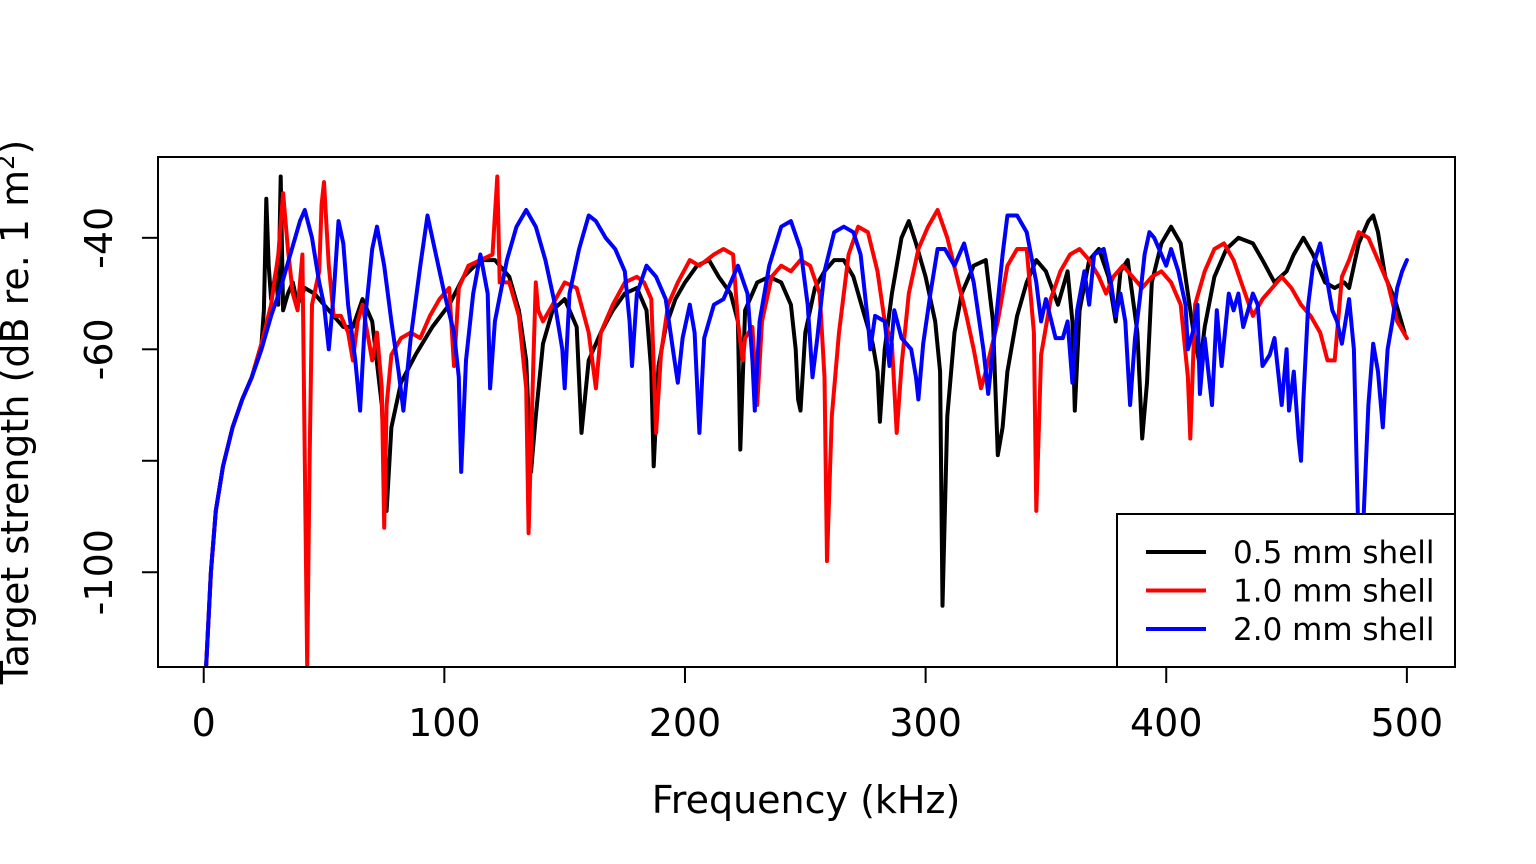 This screenshot has width=1536, height=864. What do you see at coordinates (99, 238) in the screenshot?
I see `y-tick-label: -40` at bounding box center [99, 238].